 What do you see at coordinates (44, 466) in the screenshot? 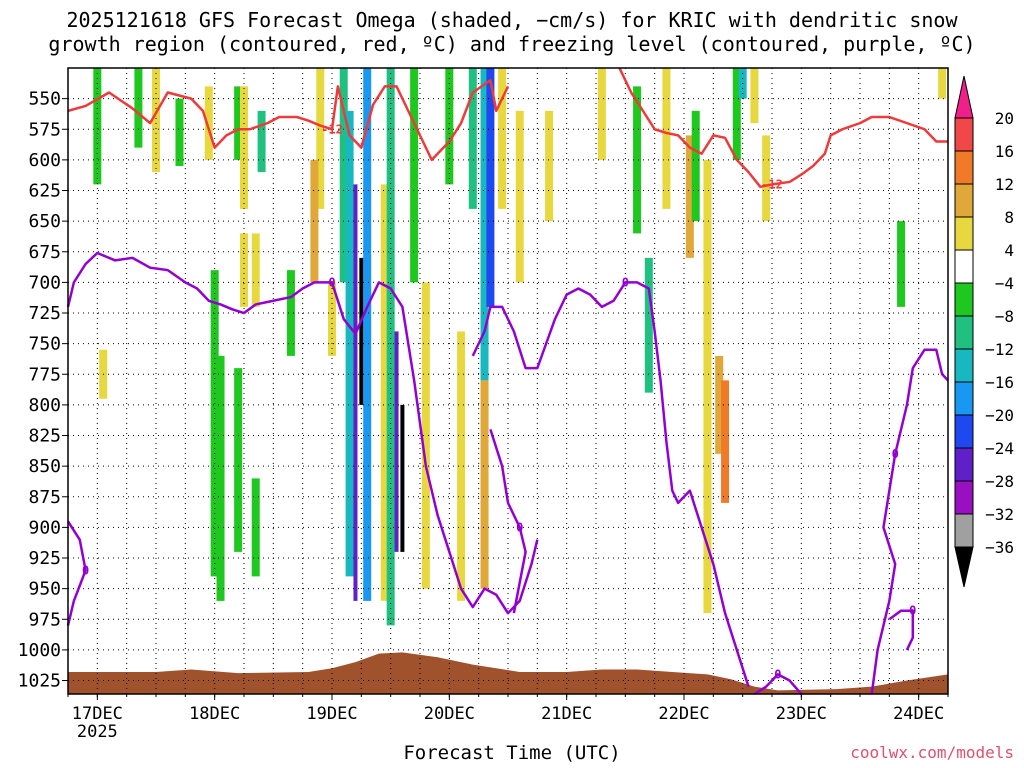
I see `y-tick-label: 850` at bounding box center [44, 466].